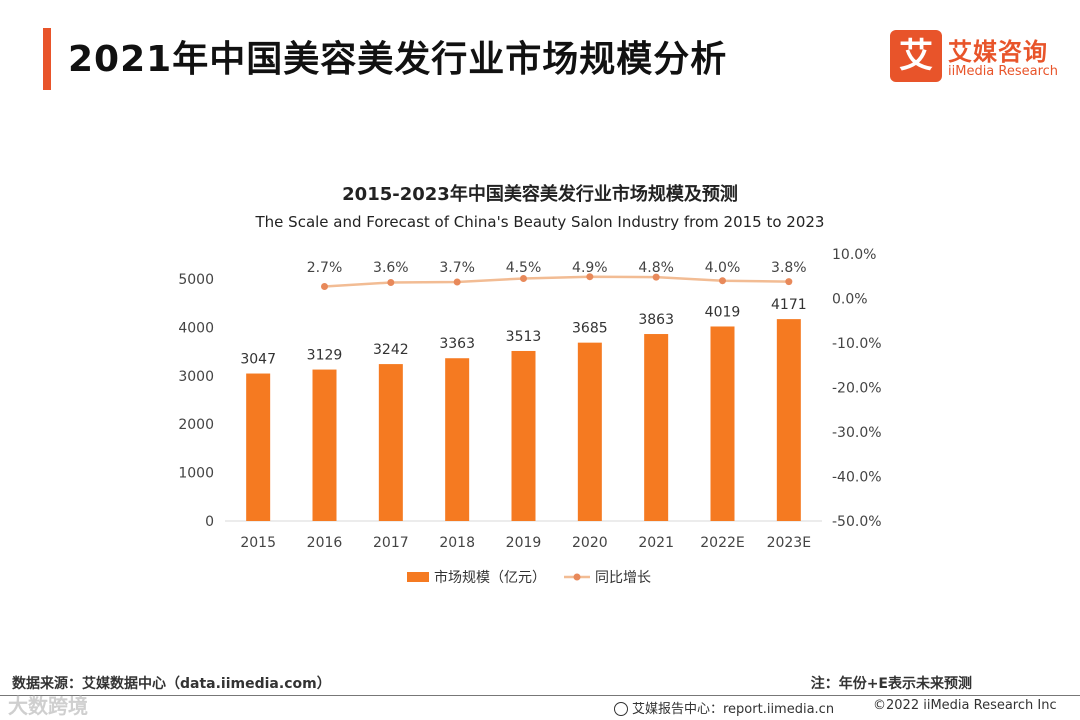 This screenshot has height=720, width=1080. Describe the element at coordinates (656, 543) in the screenshot. I see `x-tick-label: 2021` at that location.